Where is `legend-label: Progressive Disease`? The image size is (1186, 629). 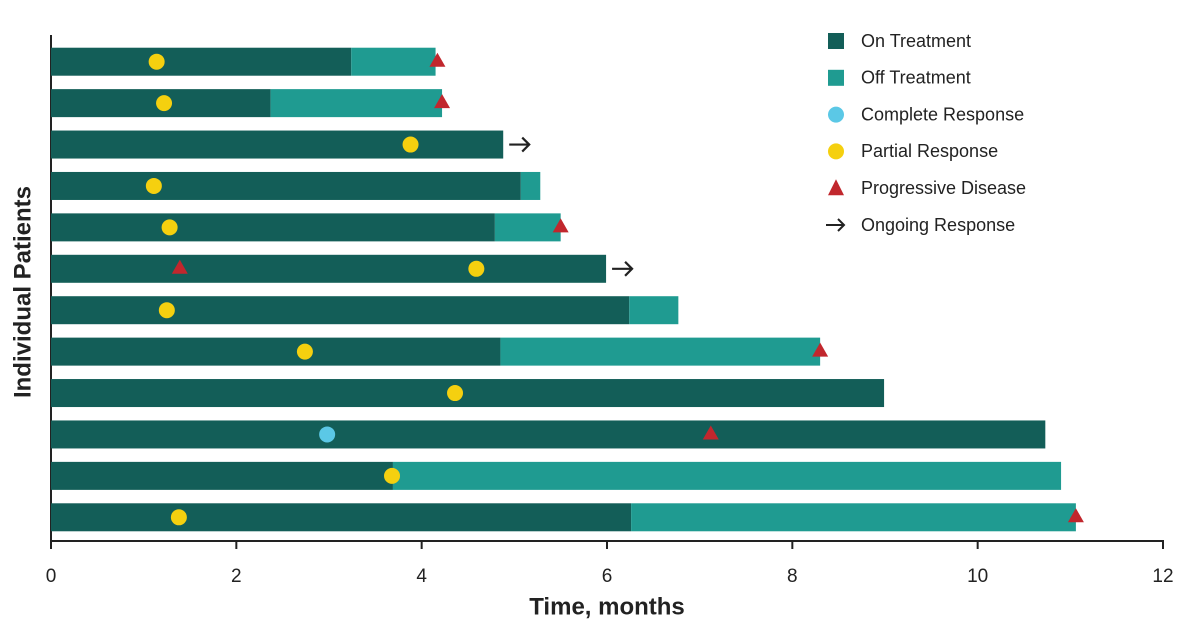
legend-label: Progressive Disease is located at coordinates (943, 188).